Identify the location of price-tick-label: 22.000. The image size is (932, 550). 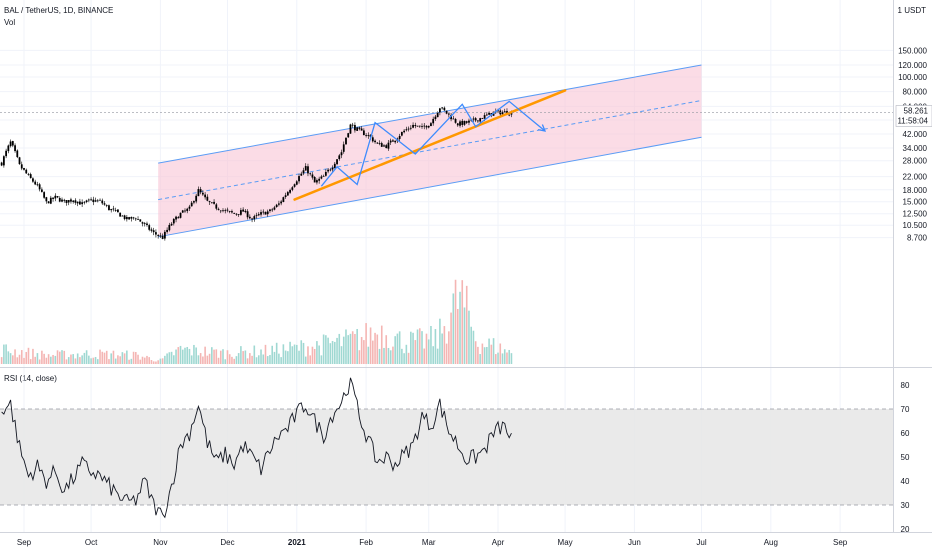
(915, 177).